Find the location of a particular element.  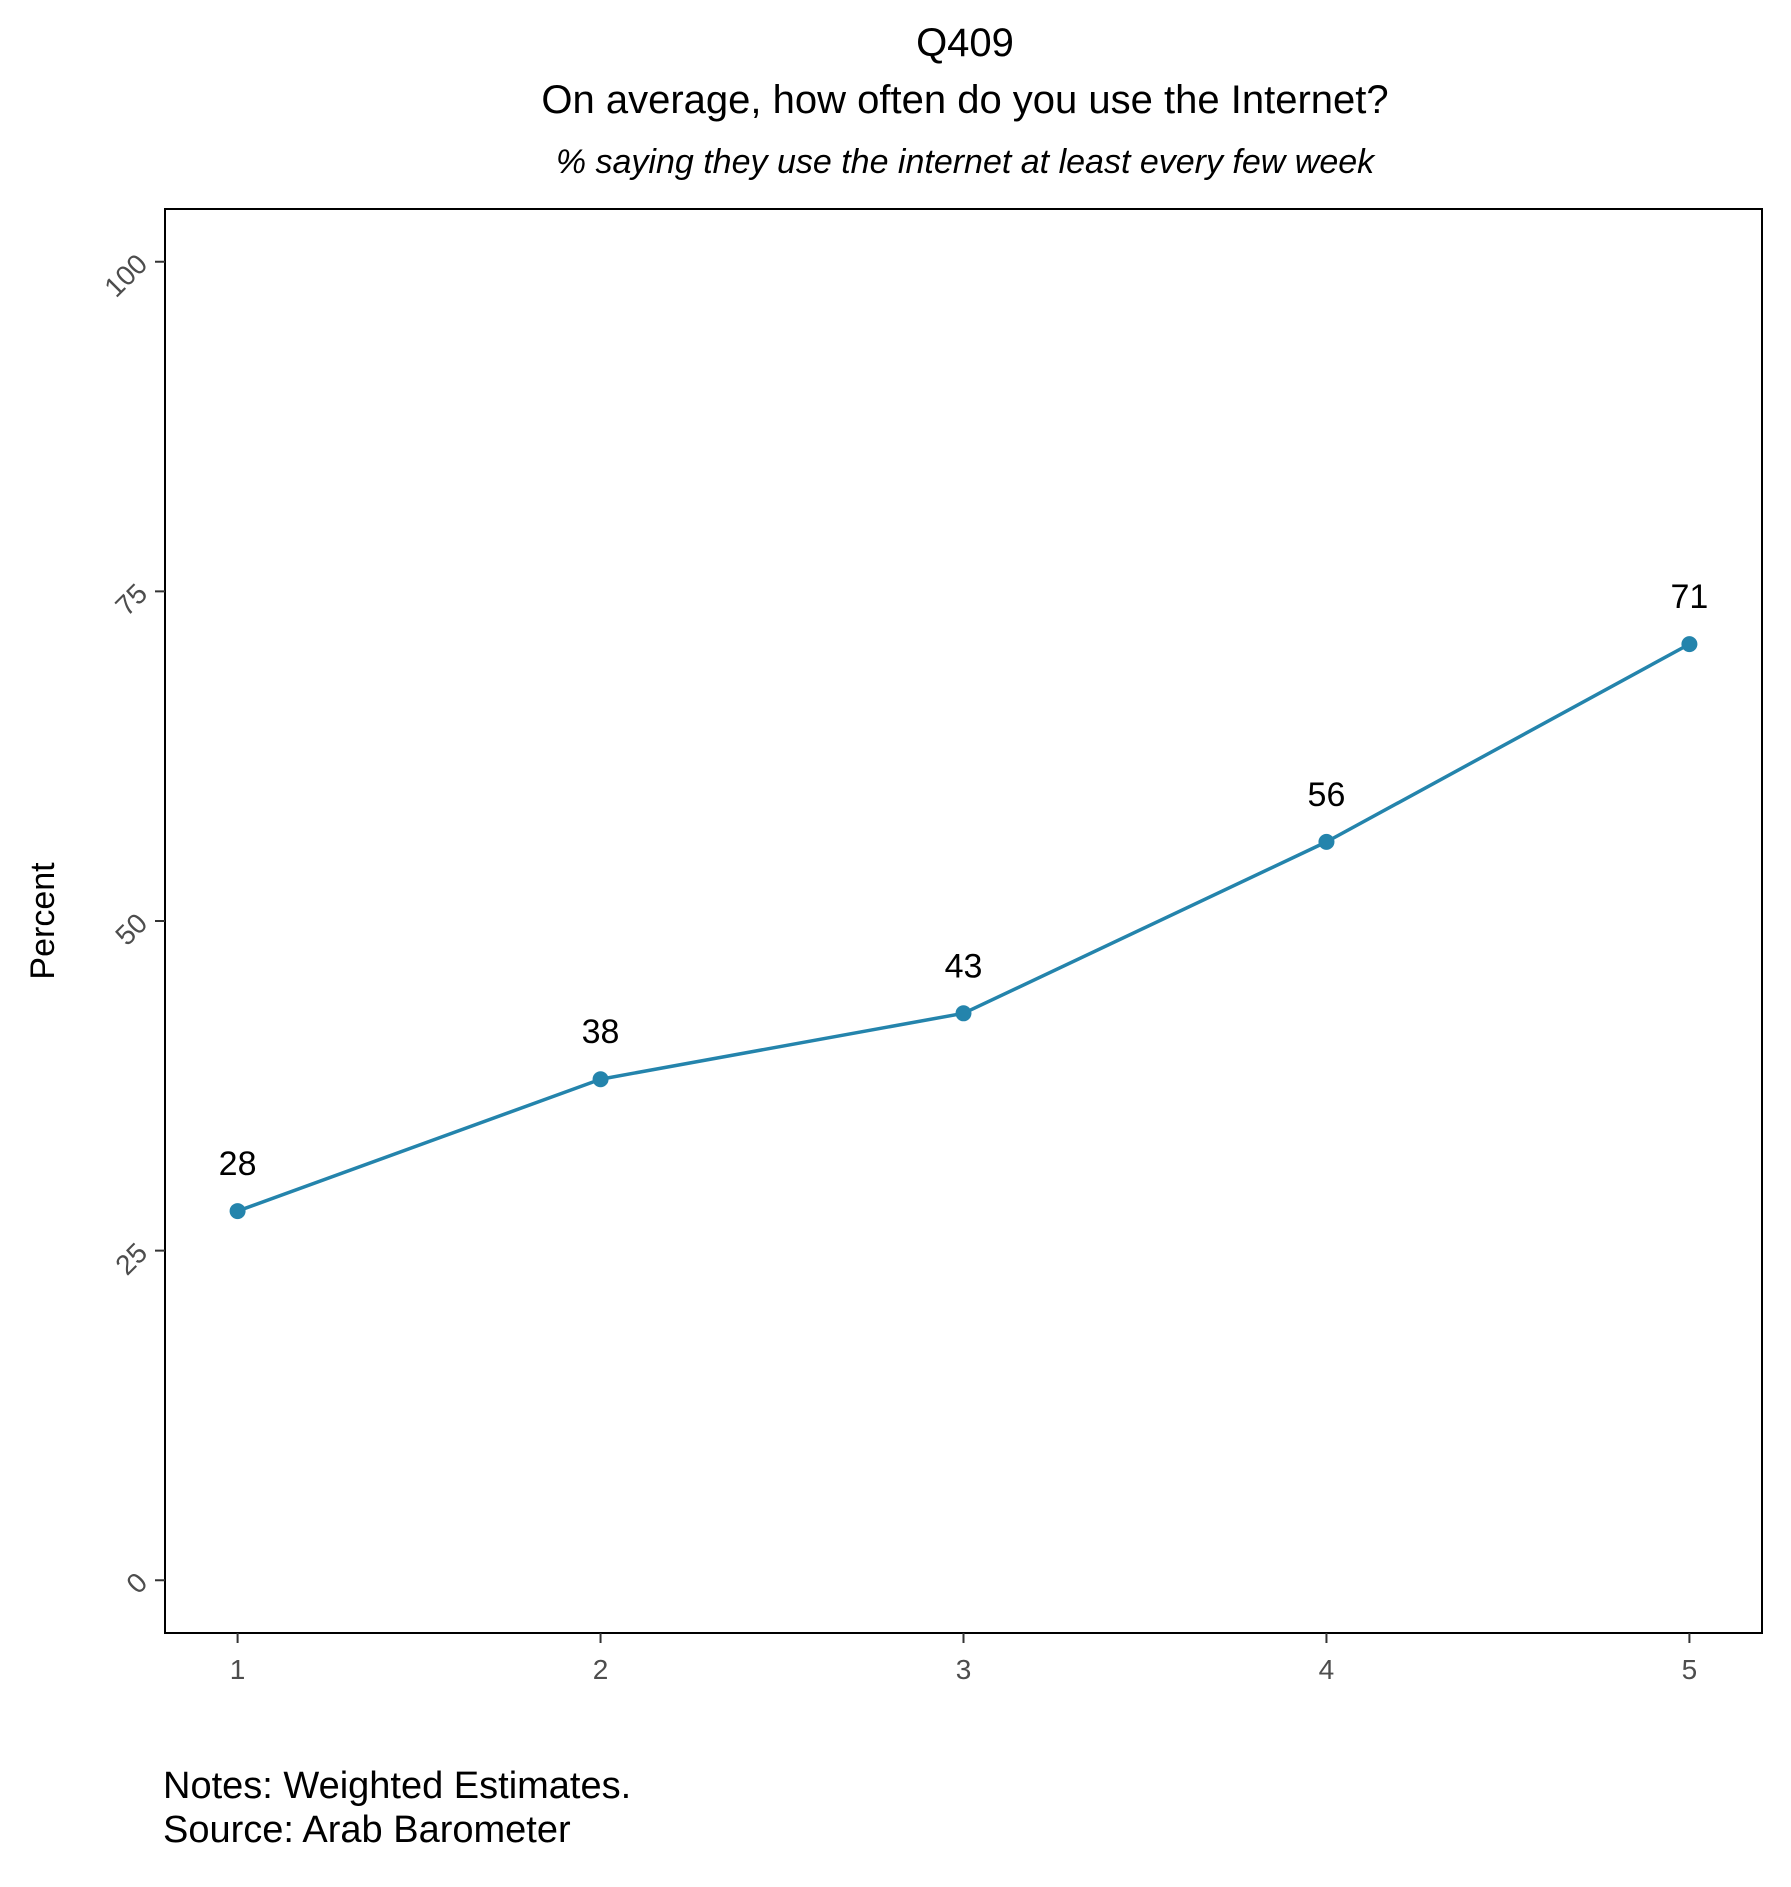

x-tick-label: 5 is located at coordinates (1690, 1669).